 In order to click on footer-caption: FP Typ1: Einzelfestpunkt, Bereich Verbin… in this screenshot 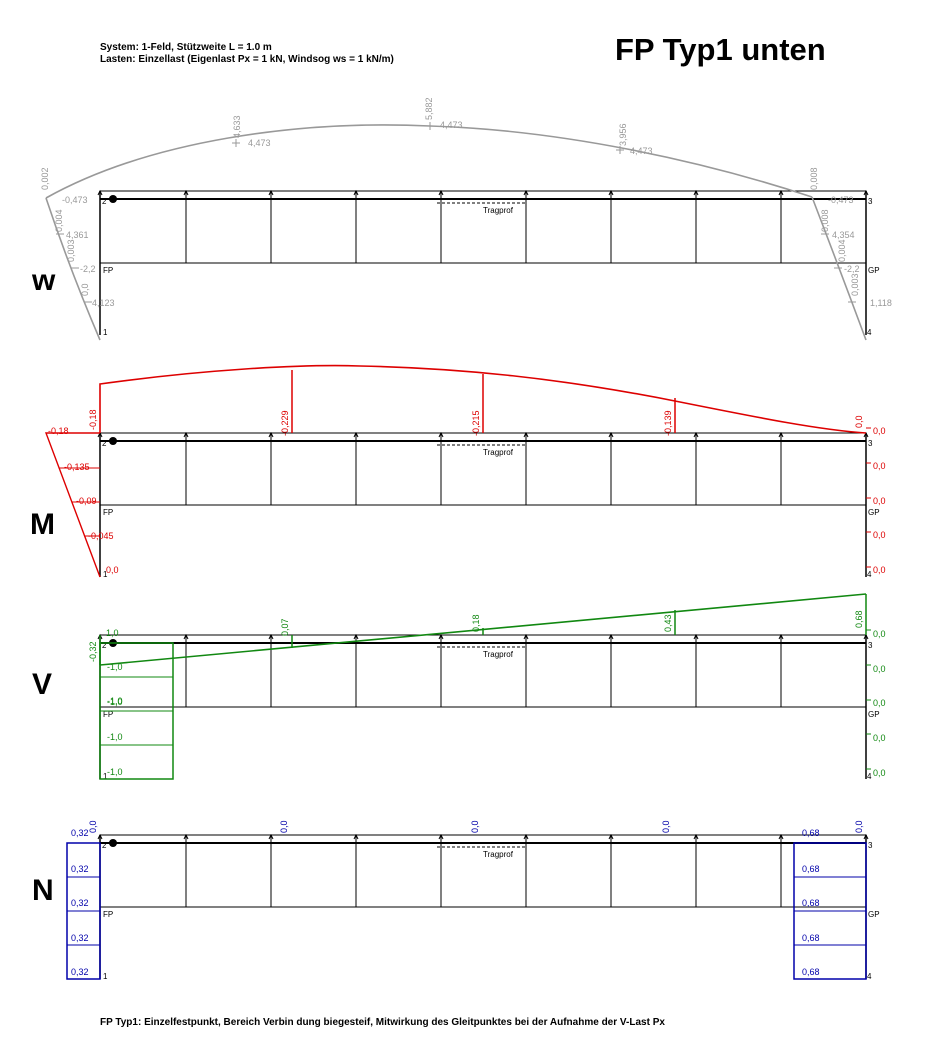, I will do `click(382, 1022)`.